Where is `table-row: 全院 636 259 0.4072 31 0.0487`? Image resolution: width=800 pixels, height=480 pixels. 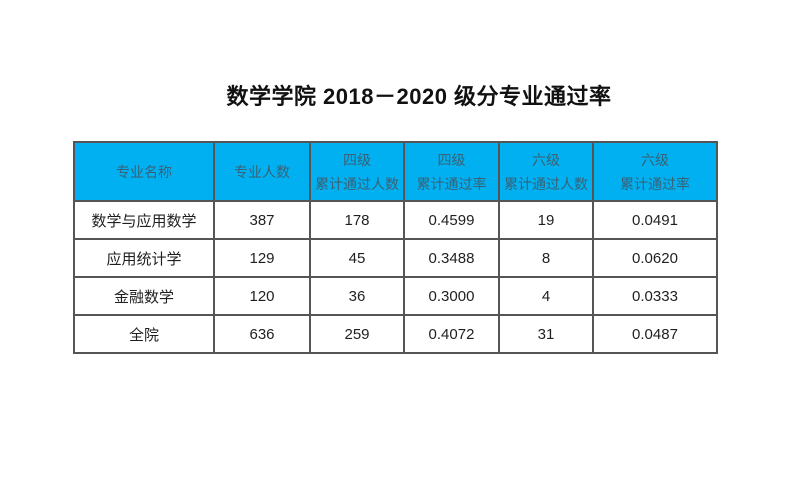
table-row: 全院 636 259 0.4072 31 0.0487 is located at coordinates (395, 334).